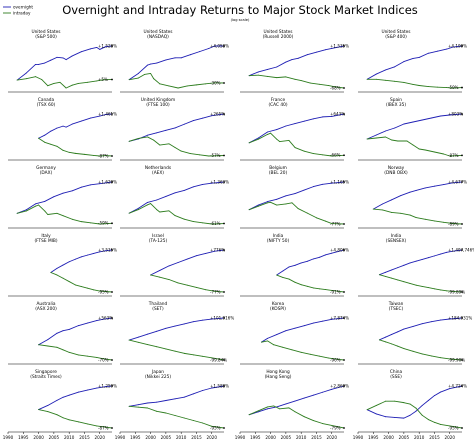  I want to click on x-tick-label: 2020, so click(212, 437).